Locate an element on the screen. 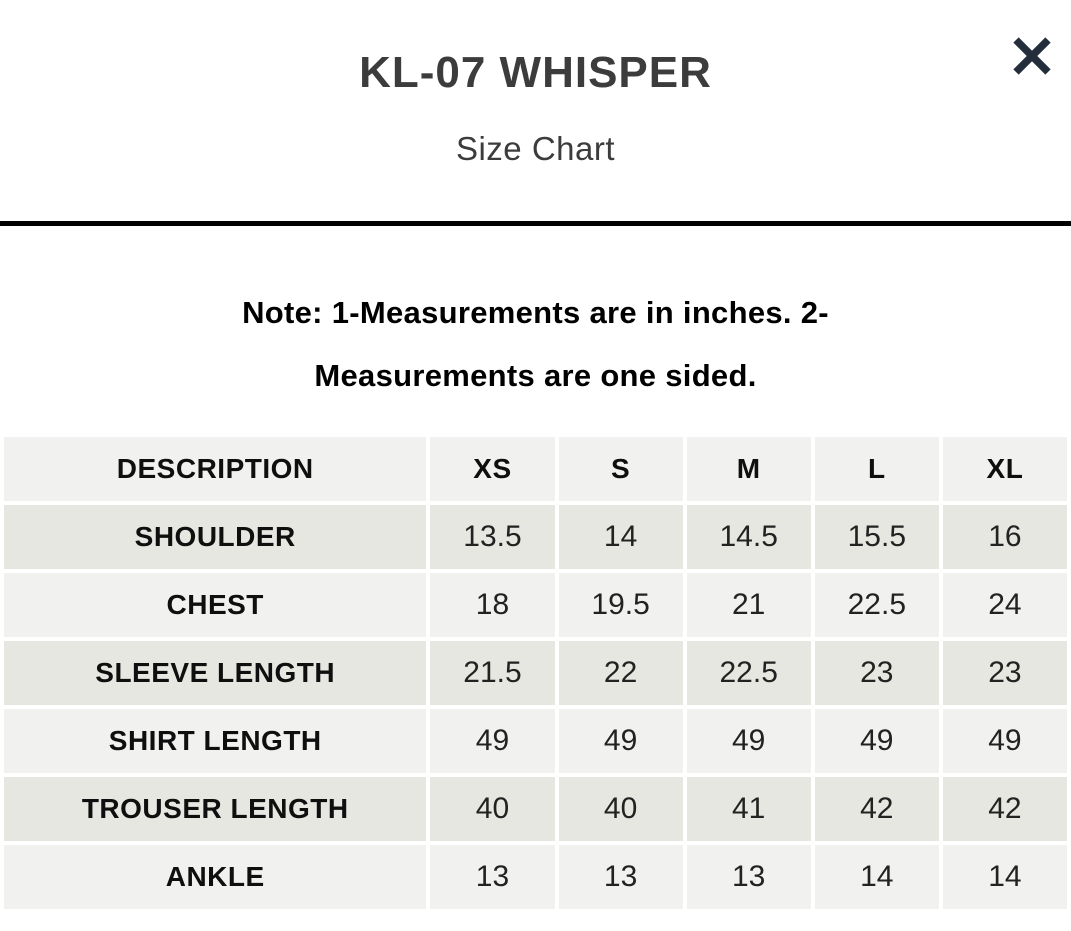  note-line: Measurements are one sided. is located at coordinates (535, 375).